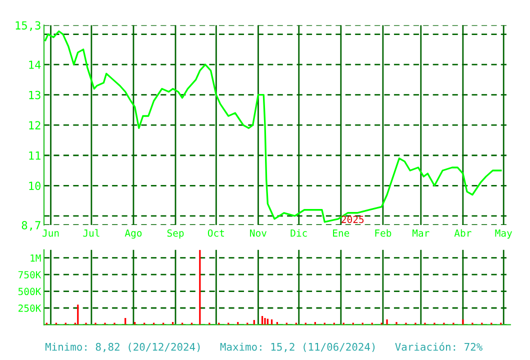 The width and height of the screenshot is (530, 360). I want to click on x-tick-label: Mar, so click(421, 233).